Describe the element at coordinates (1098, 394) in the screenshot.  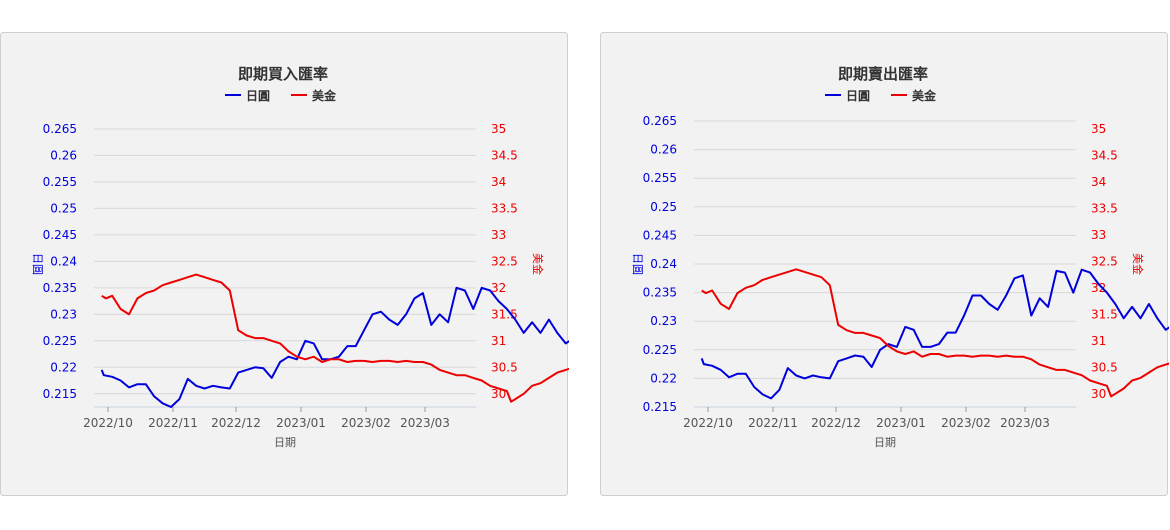
I see `y-right-tick-label: 30` at that location.